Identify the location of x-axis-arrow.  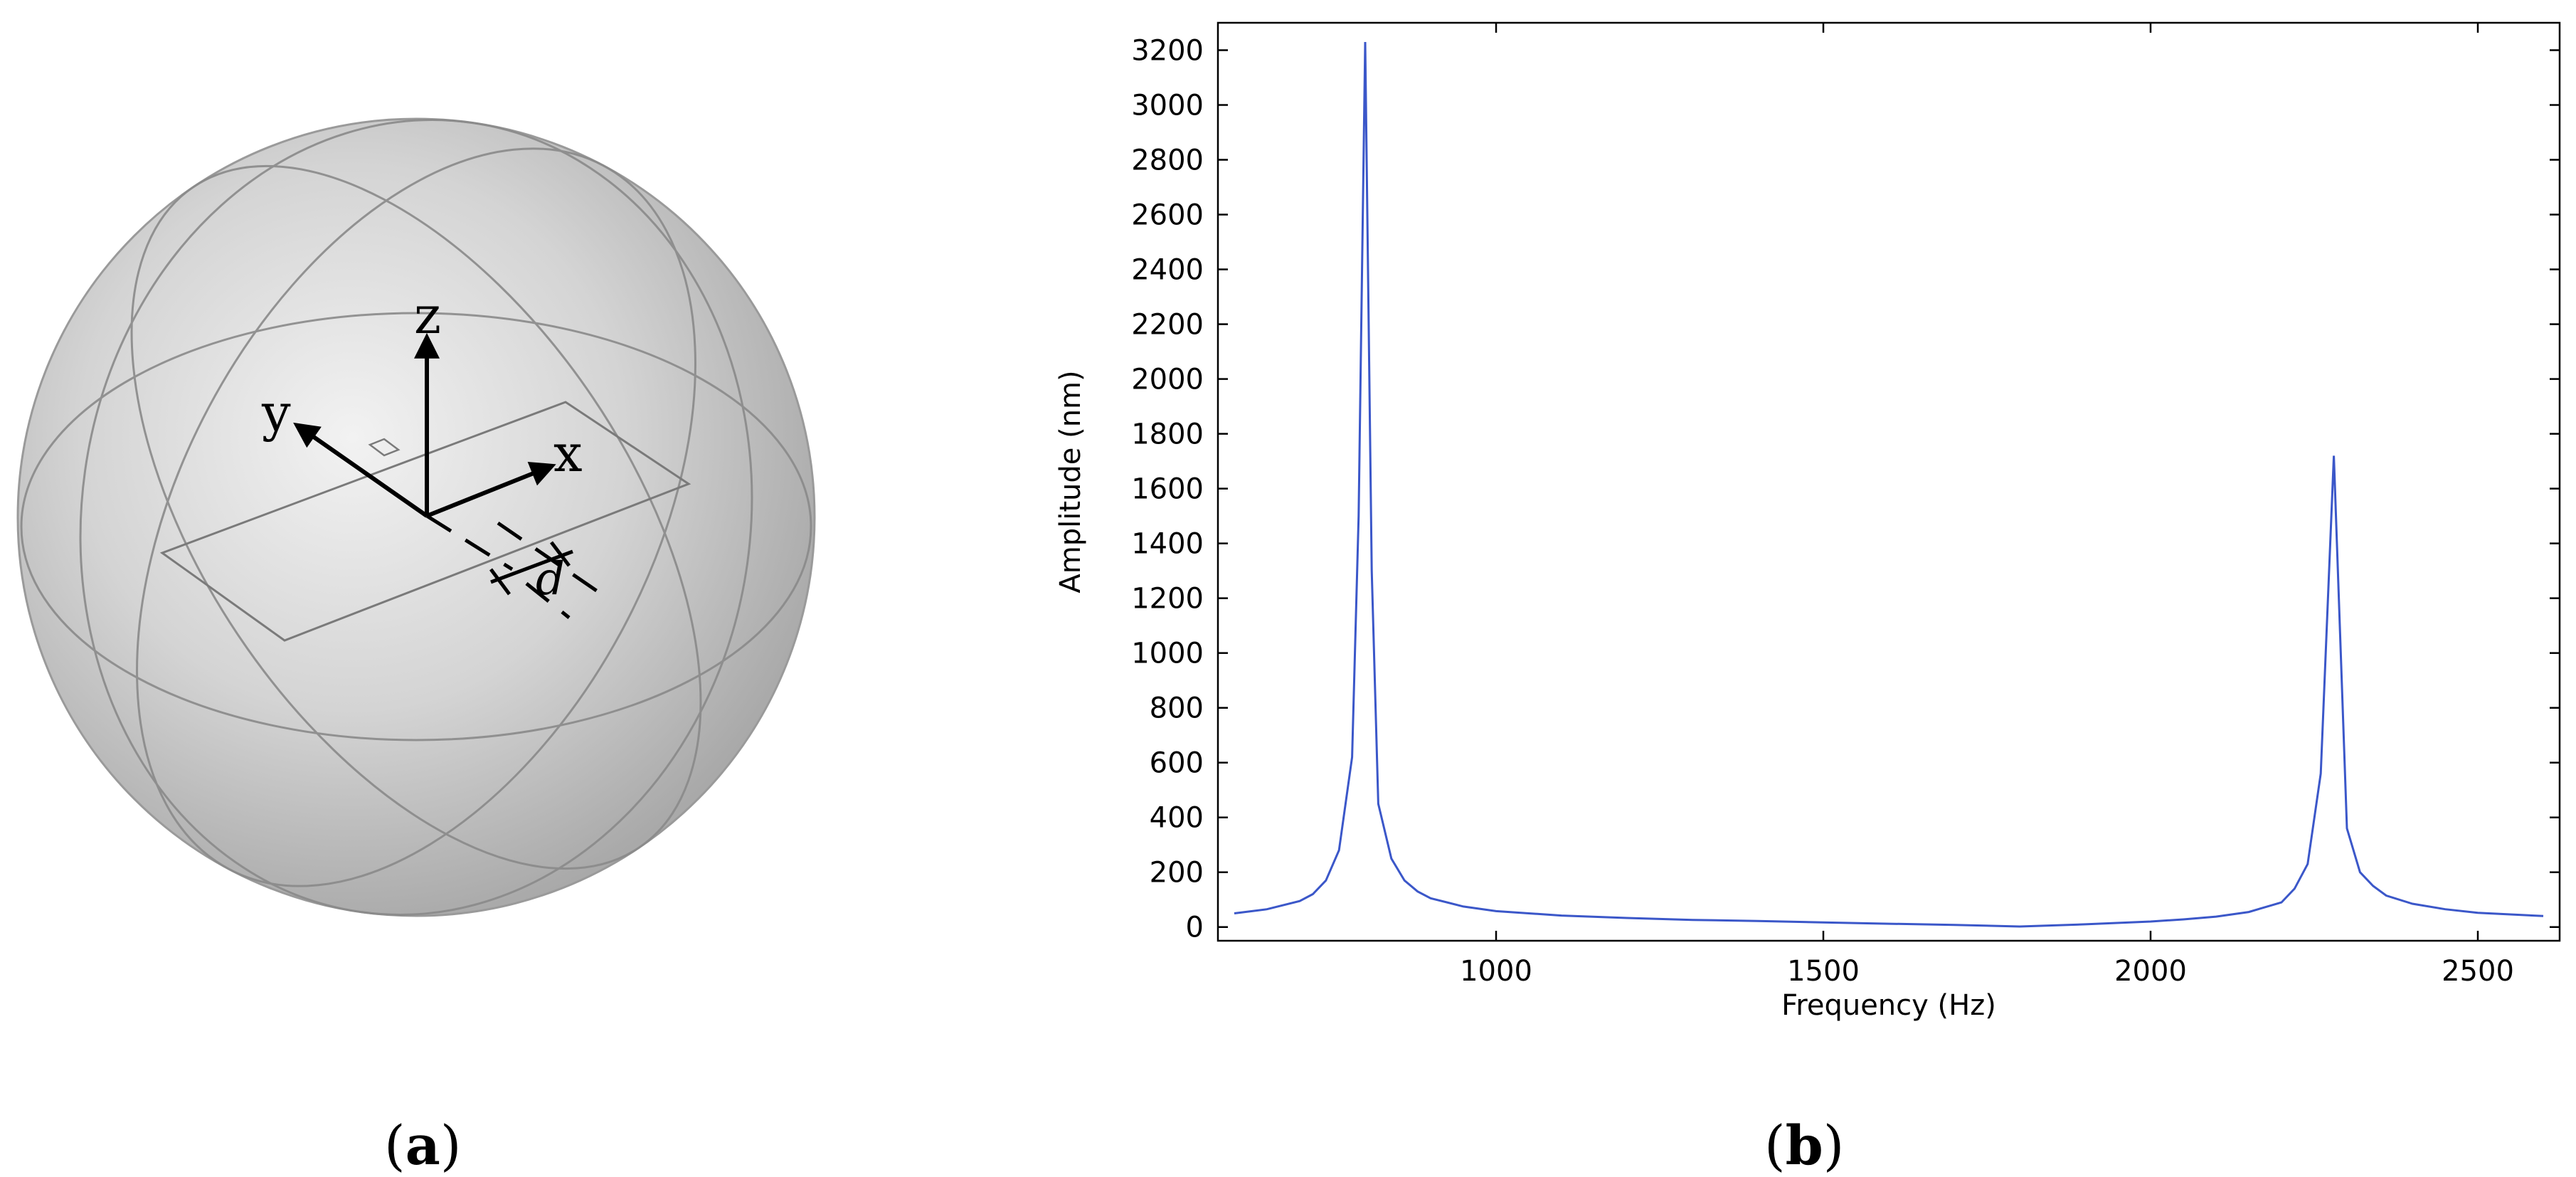
(491, 489).